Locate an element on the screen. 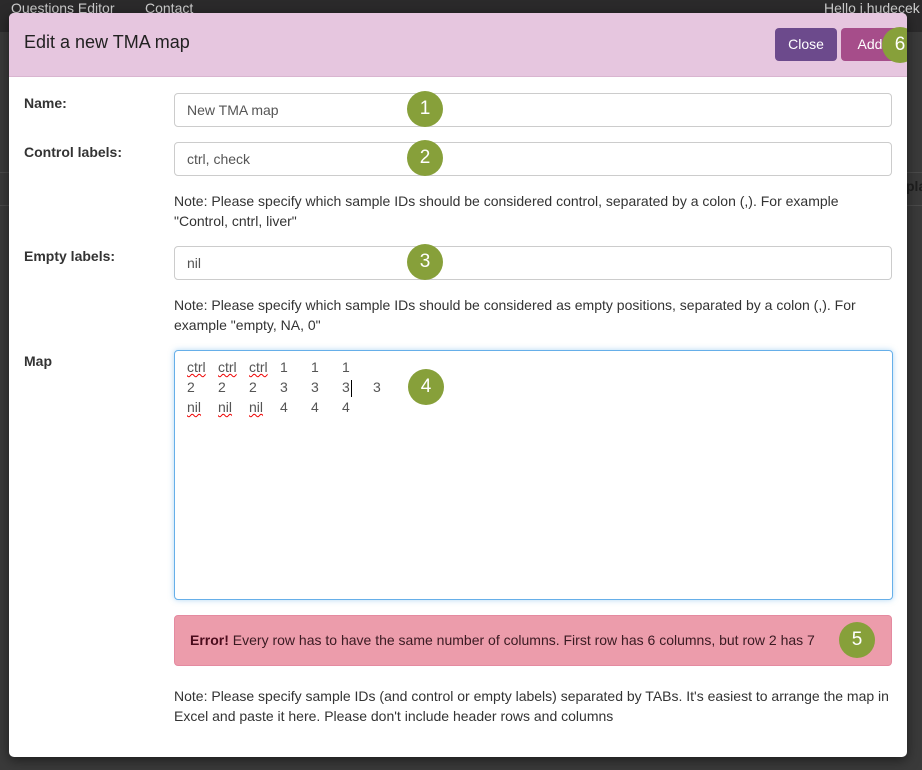 Image resolution: width=922 pixels, height=770 pixels. map-row: ctrl ctrl ctrl 1 1 1 is located at coordinates (533, 369).